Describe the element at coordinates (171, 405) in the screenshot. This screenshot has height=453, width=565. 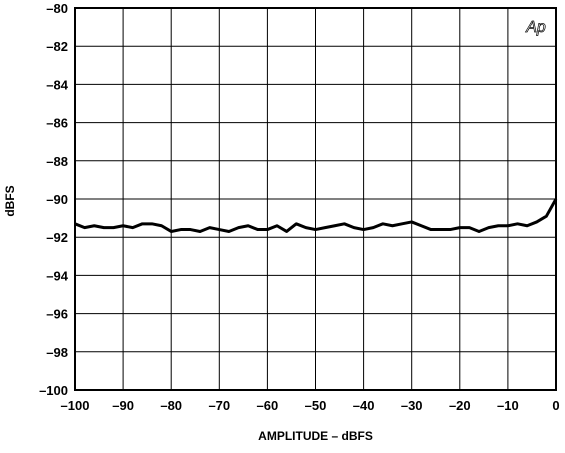
I see `x-tick-label: –80` at that location.